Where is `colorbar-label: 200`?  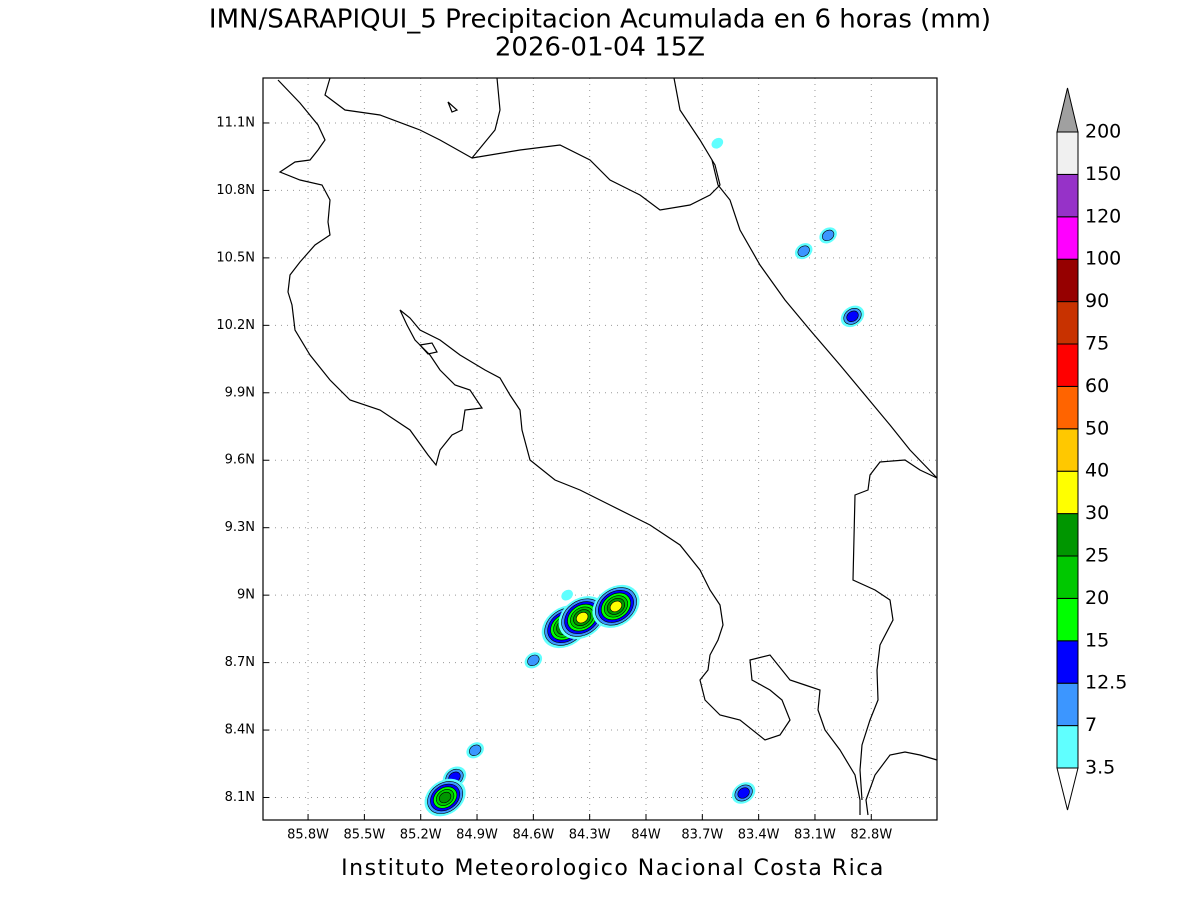 colorbar-label: 200 is located at coordinates (1103, 132).